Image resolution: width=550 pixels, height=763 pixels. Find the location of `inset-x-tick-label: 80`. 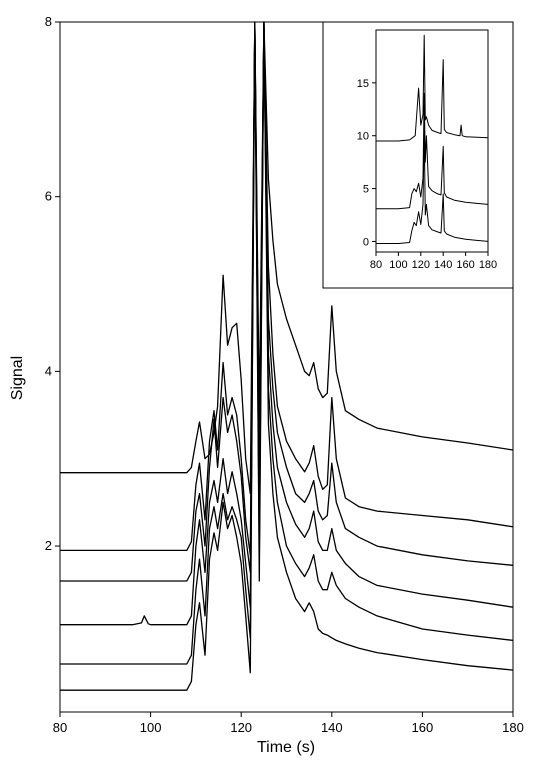

inset-x-tick-label: 80 is located at coordinates (376, 265).